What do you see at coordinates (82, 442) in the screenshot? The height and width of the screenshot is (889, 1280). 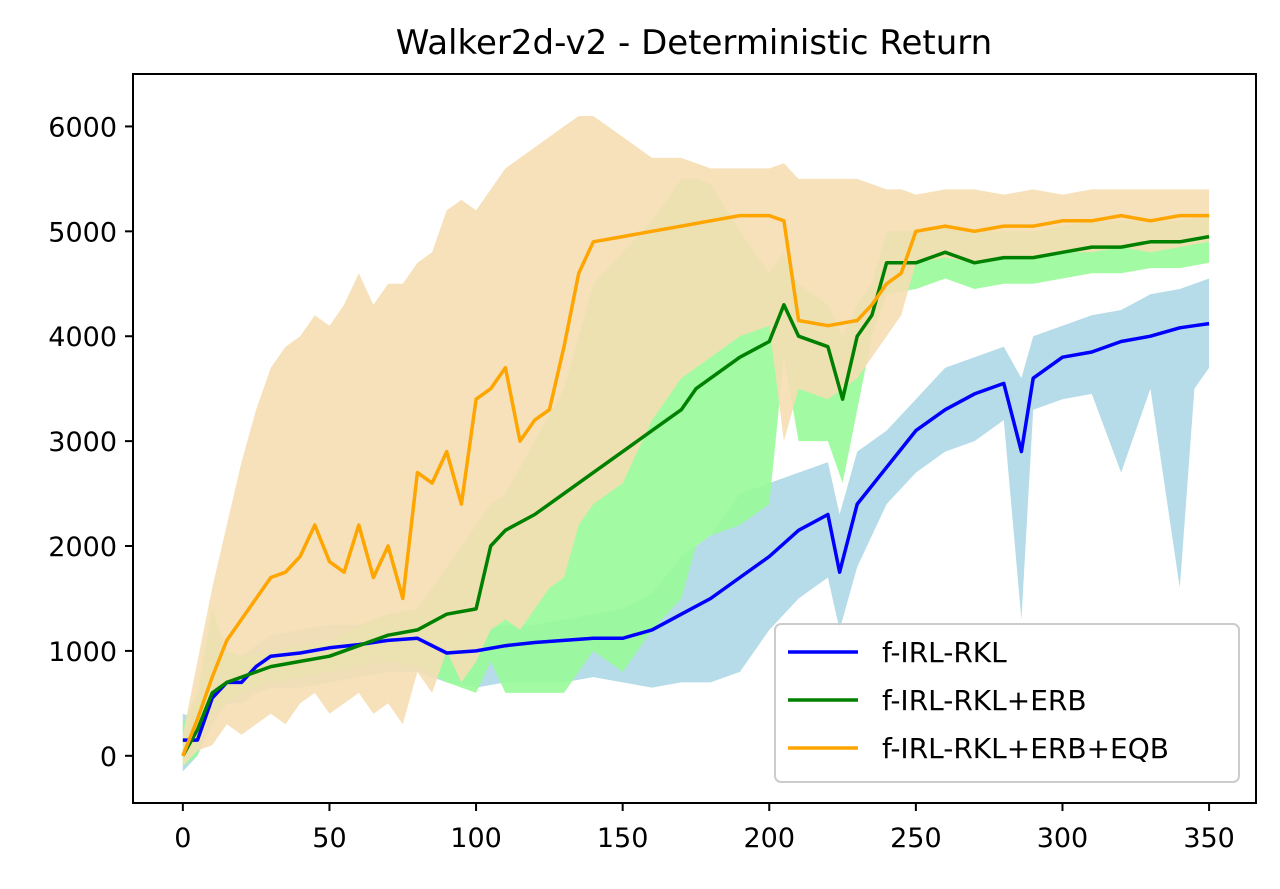 I see `y-tick-label-3: 3000` at bounding box center [82, 442].